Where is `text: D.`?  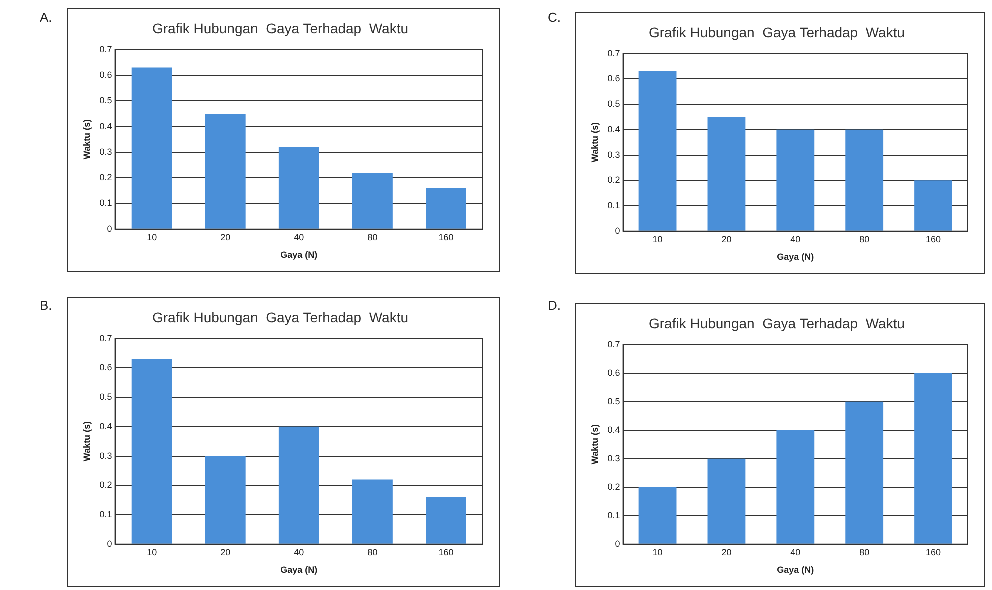 text: D. is located at coordinates (554, 305).